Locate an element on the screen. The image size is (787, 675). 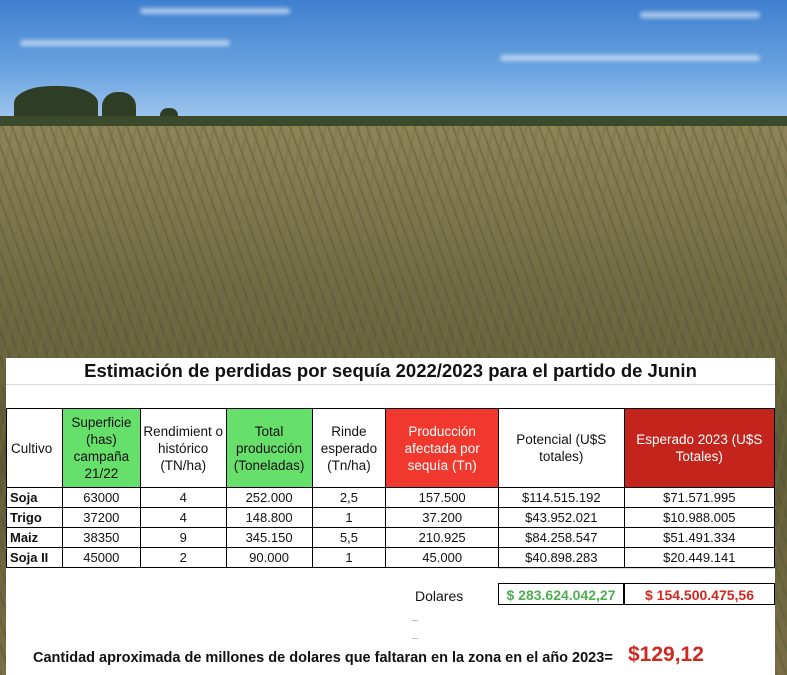
footer-value: $129,12 is located at coordinates (666, 654).